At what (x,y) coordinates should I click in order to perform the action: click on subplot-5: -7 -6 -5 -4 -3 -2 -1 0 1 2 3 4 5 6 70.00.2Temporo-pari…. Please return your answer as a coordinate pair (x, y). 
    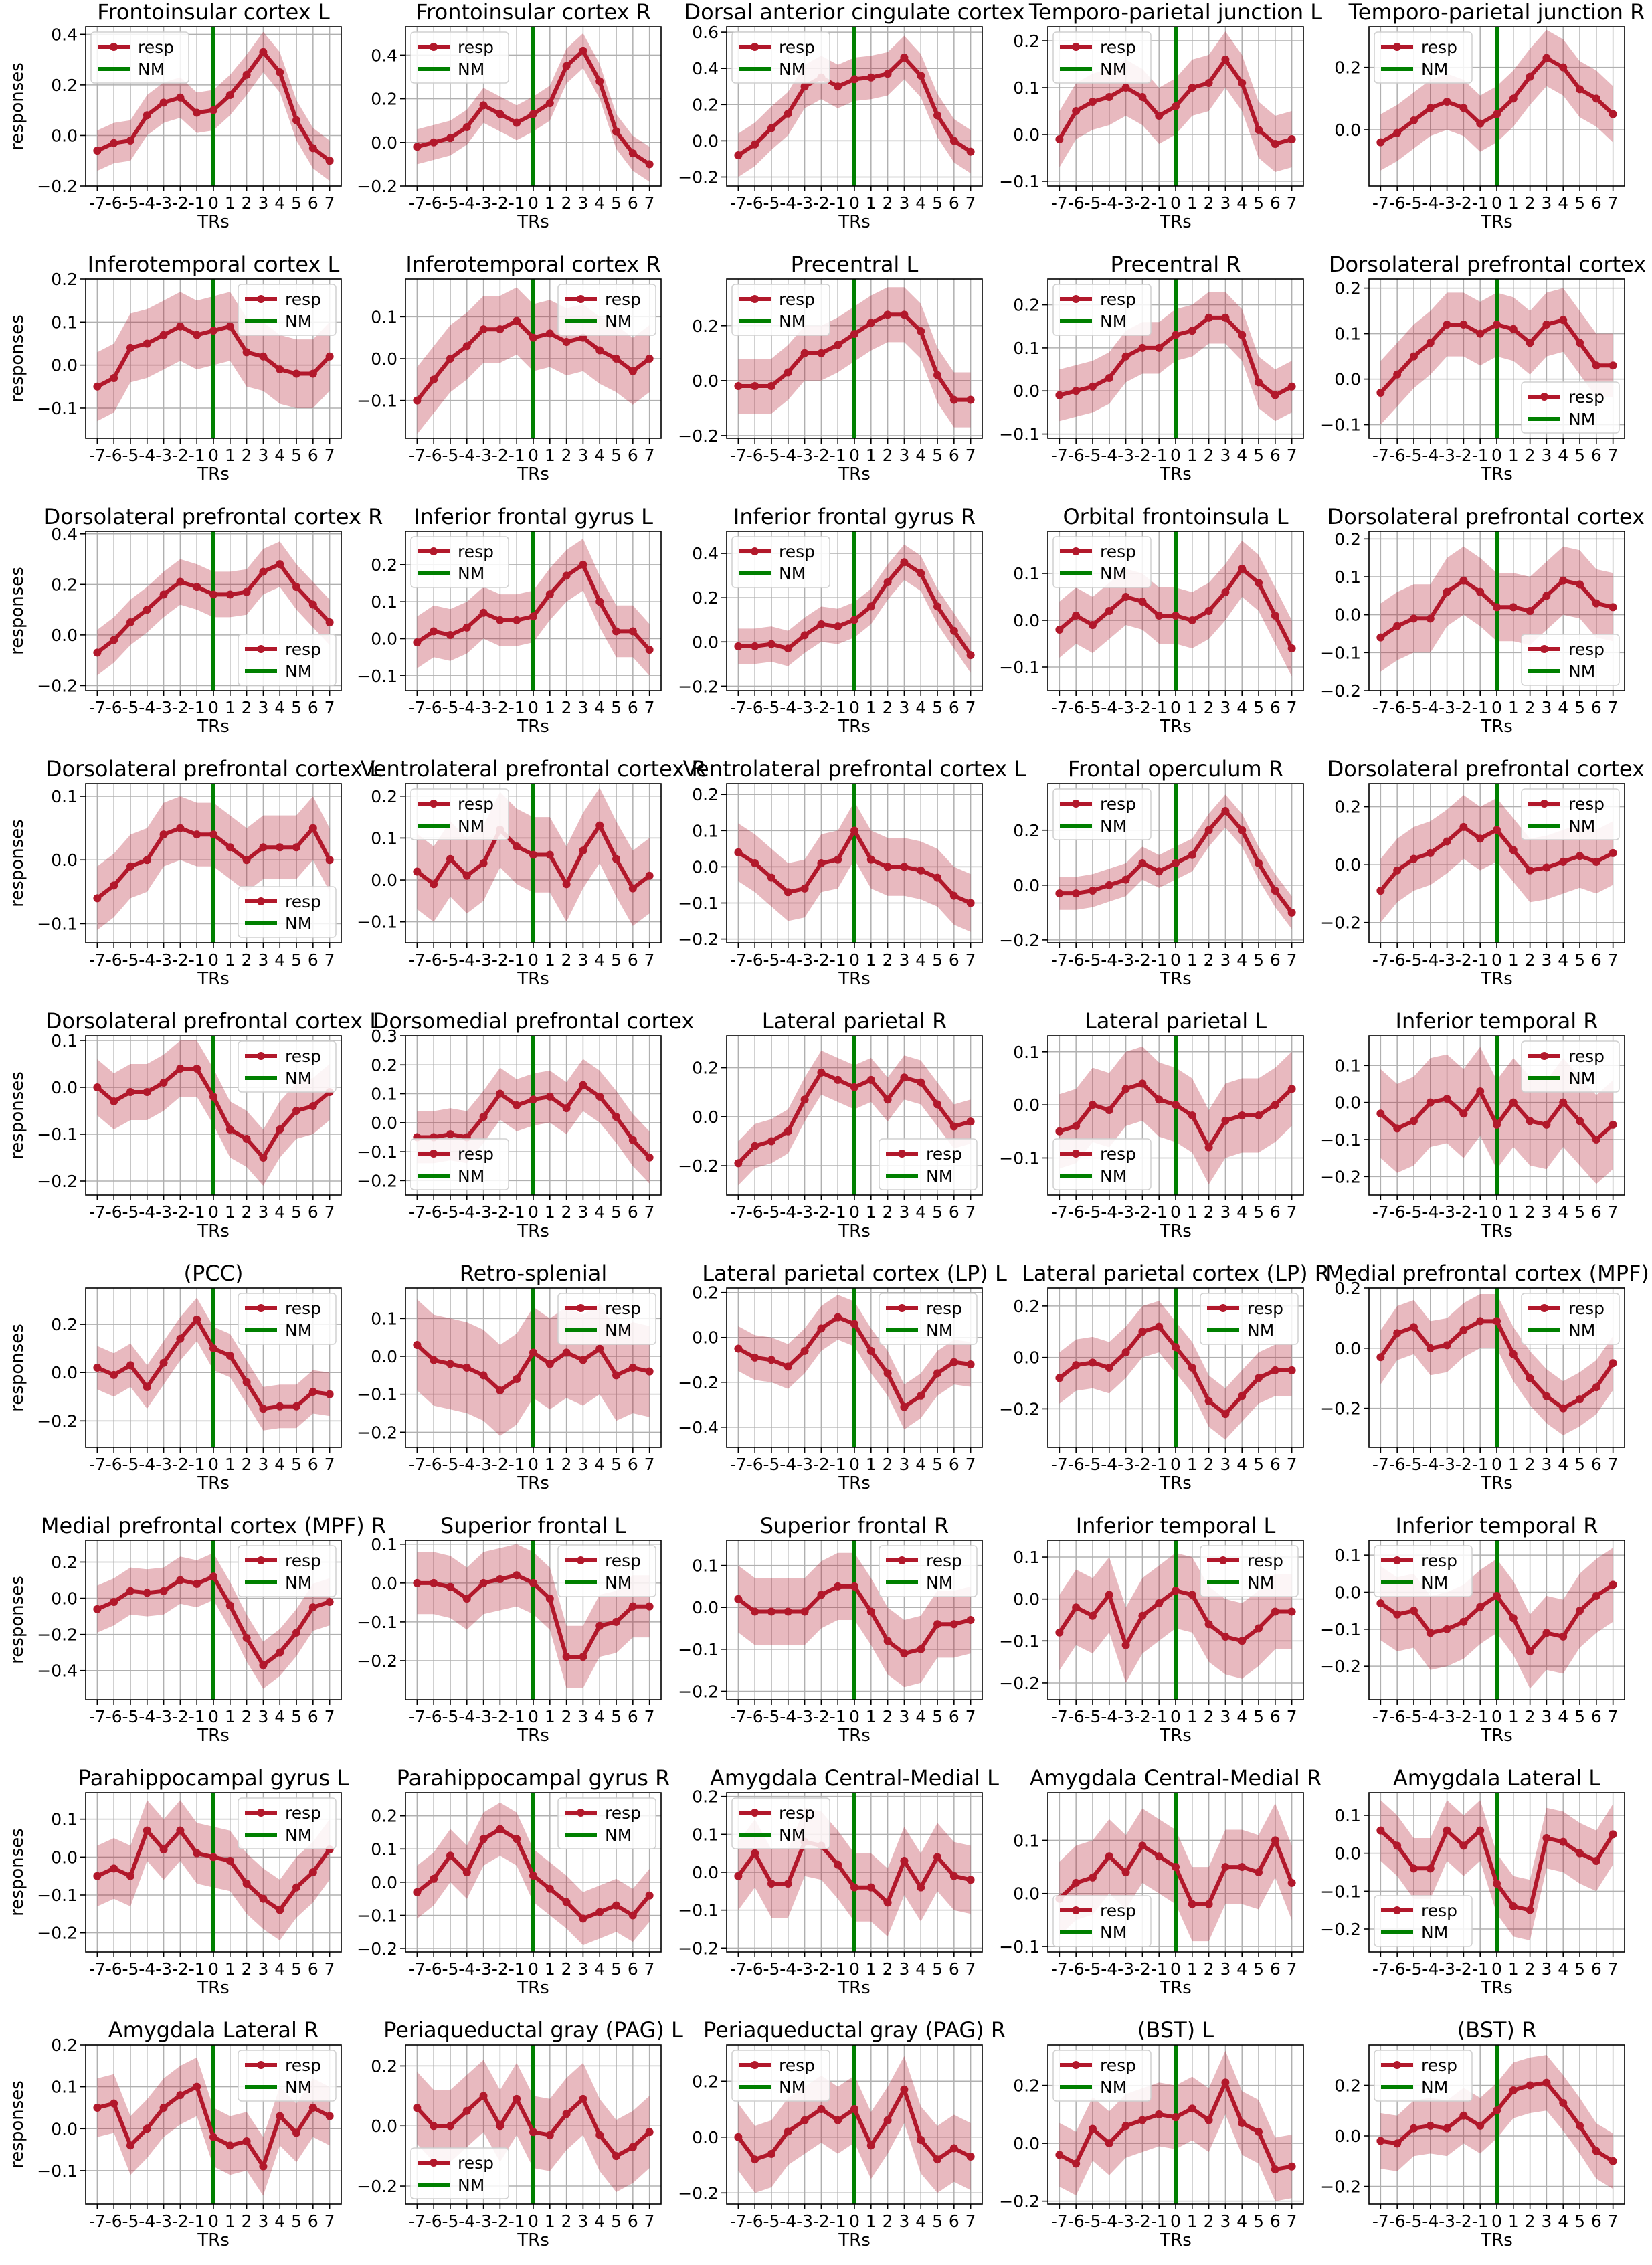
    Looking at the image, I should click on (1490, 116).